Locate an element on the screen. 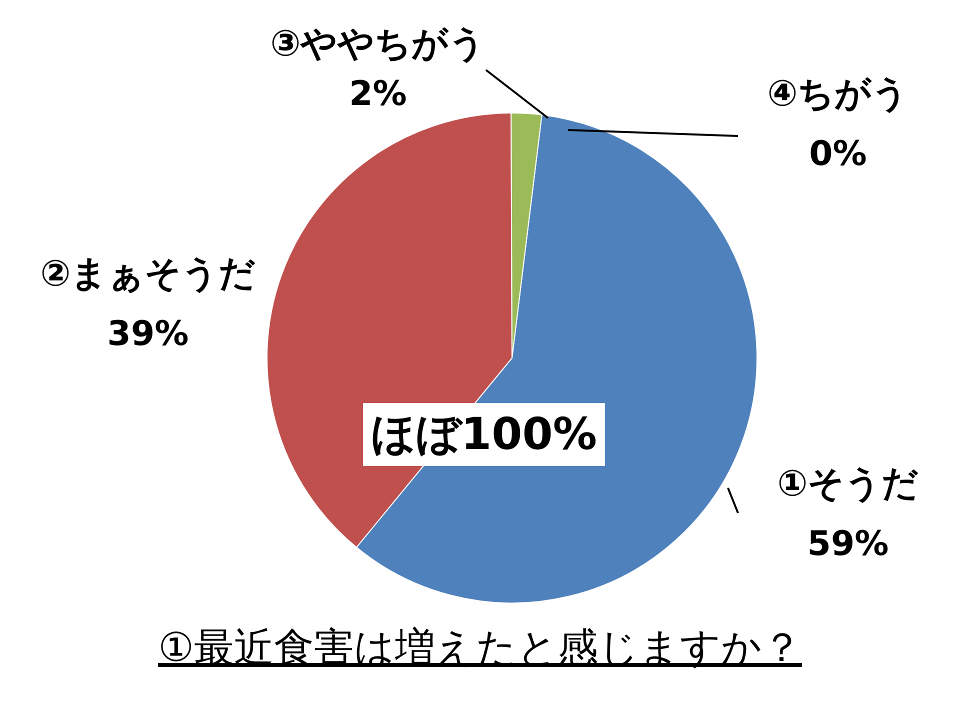 This screenshot has width=960, height=720. slice-label: ③ややちがう is located at coordinates (378, 44).